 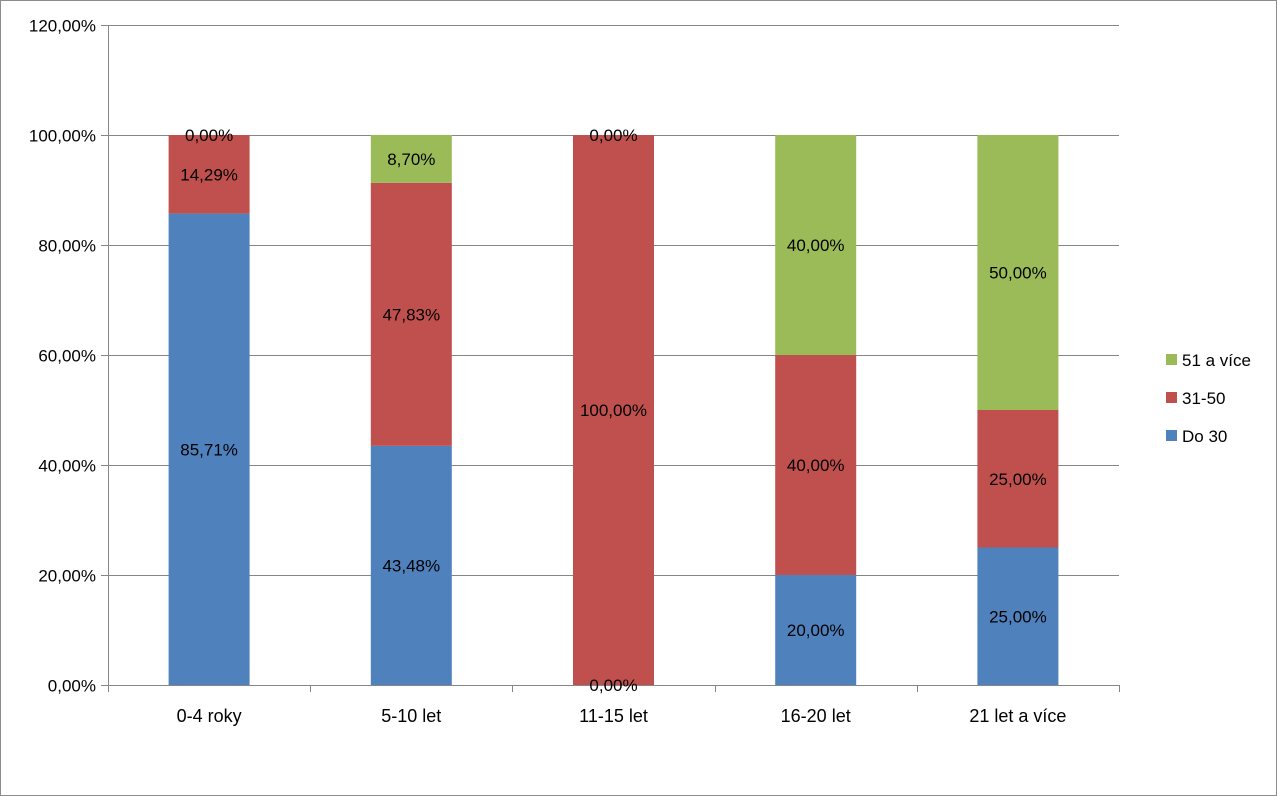 I want to click on data-label: 85,71%, so click(x=209, y=449).